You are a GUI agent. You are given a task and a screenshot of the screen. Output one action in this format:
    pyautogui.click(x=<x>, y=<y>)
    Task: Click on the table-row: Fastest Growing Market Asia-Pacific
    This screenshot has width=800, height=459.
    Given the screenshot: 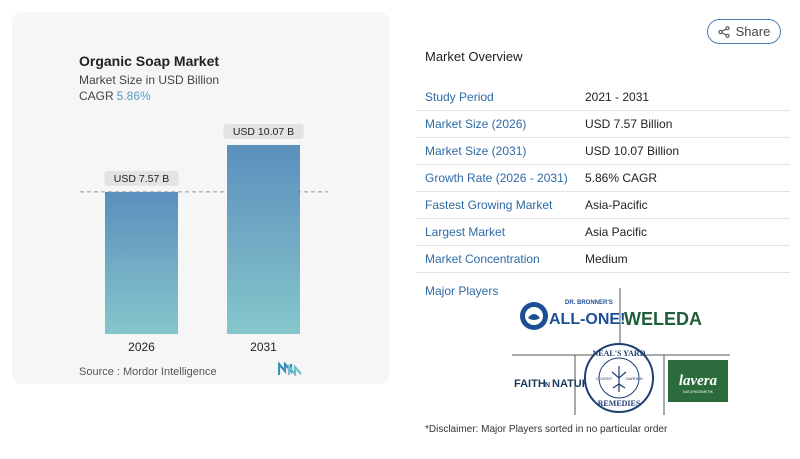 What is the action you would take?
    pyautogui.click(x=603, y=205)
    